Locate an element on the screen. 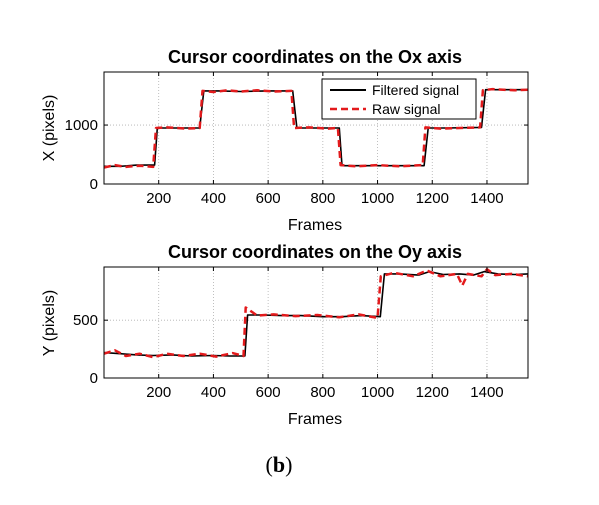 This screenshot has width=599, height=505. chart-title: Cursor coordinates on the Oy axis is located at coordinates (315, 252).